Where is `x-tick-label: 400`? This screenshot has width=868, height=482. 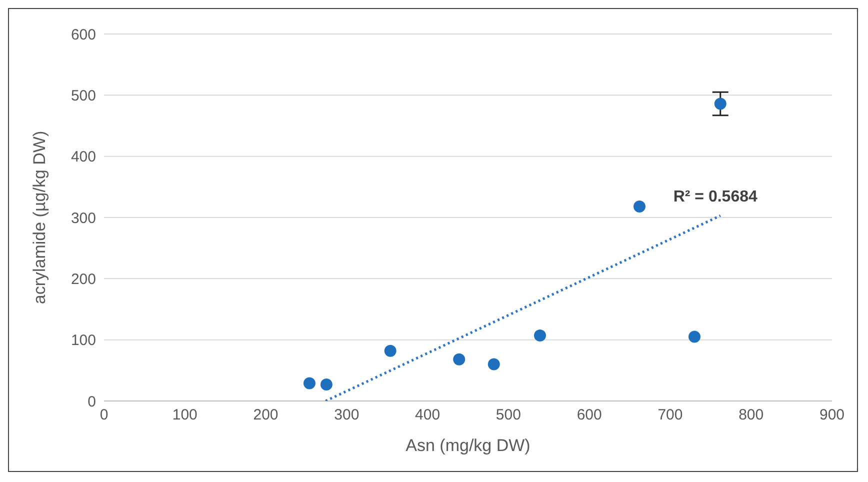 x-tick-label: 400 is located at coordinates (427, 415).